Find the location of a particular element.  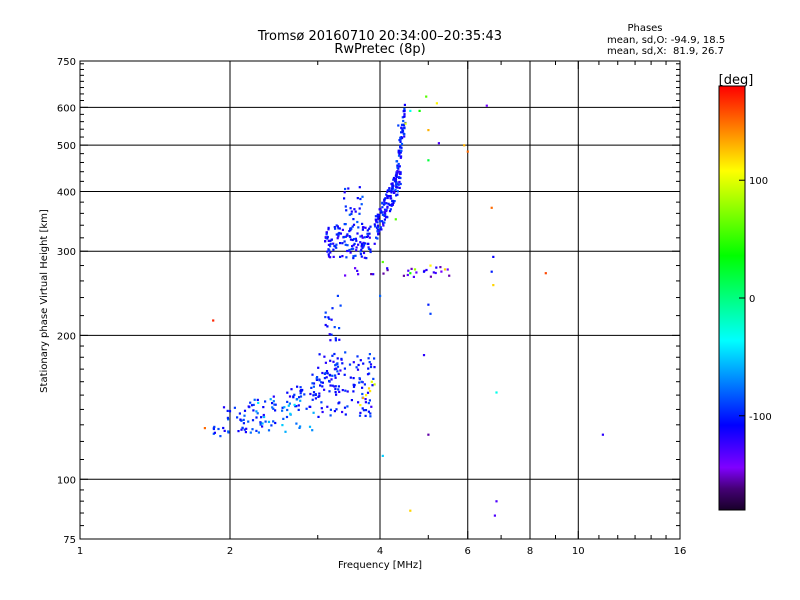

x-tick-label: 6 is located at coordinates (468, 551).